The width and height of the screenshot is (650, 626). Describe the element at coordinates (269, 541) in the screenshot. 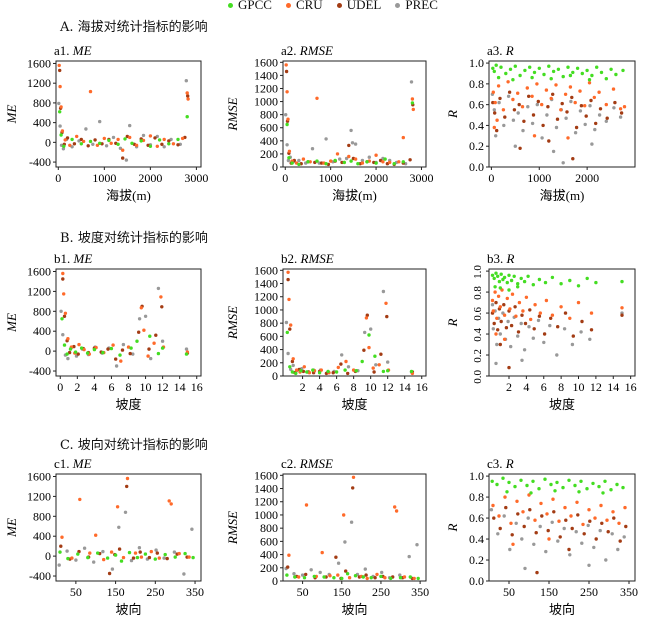

I see `y-tick-label: 600` at that location.